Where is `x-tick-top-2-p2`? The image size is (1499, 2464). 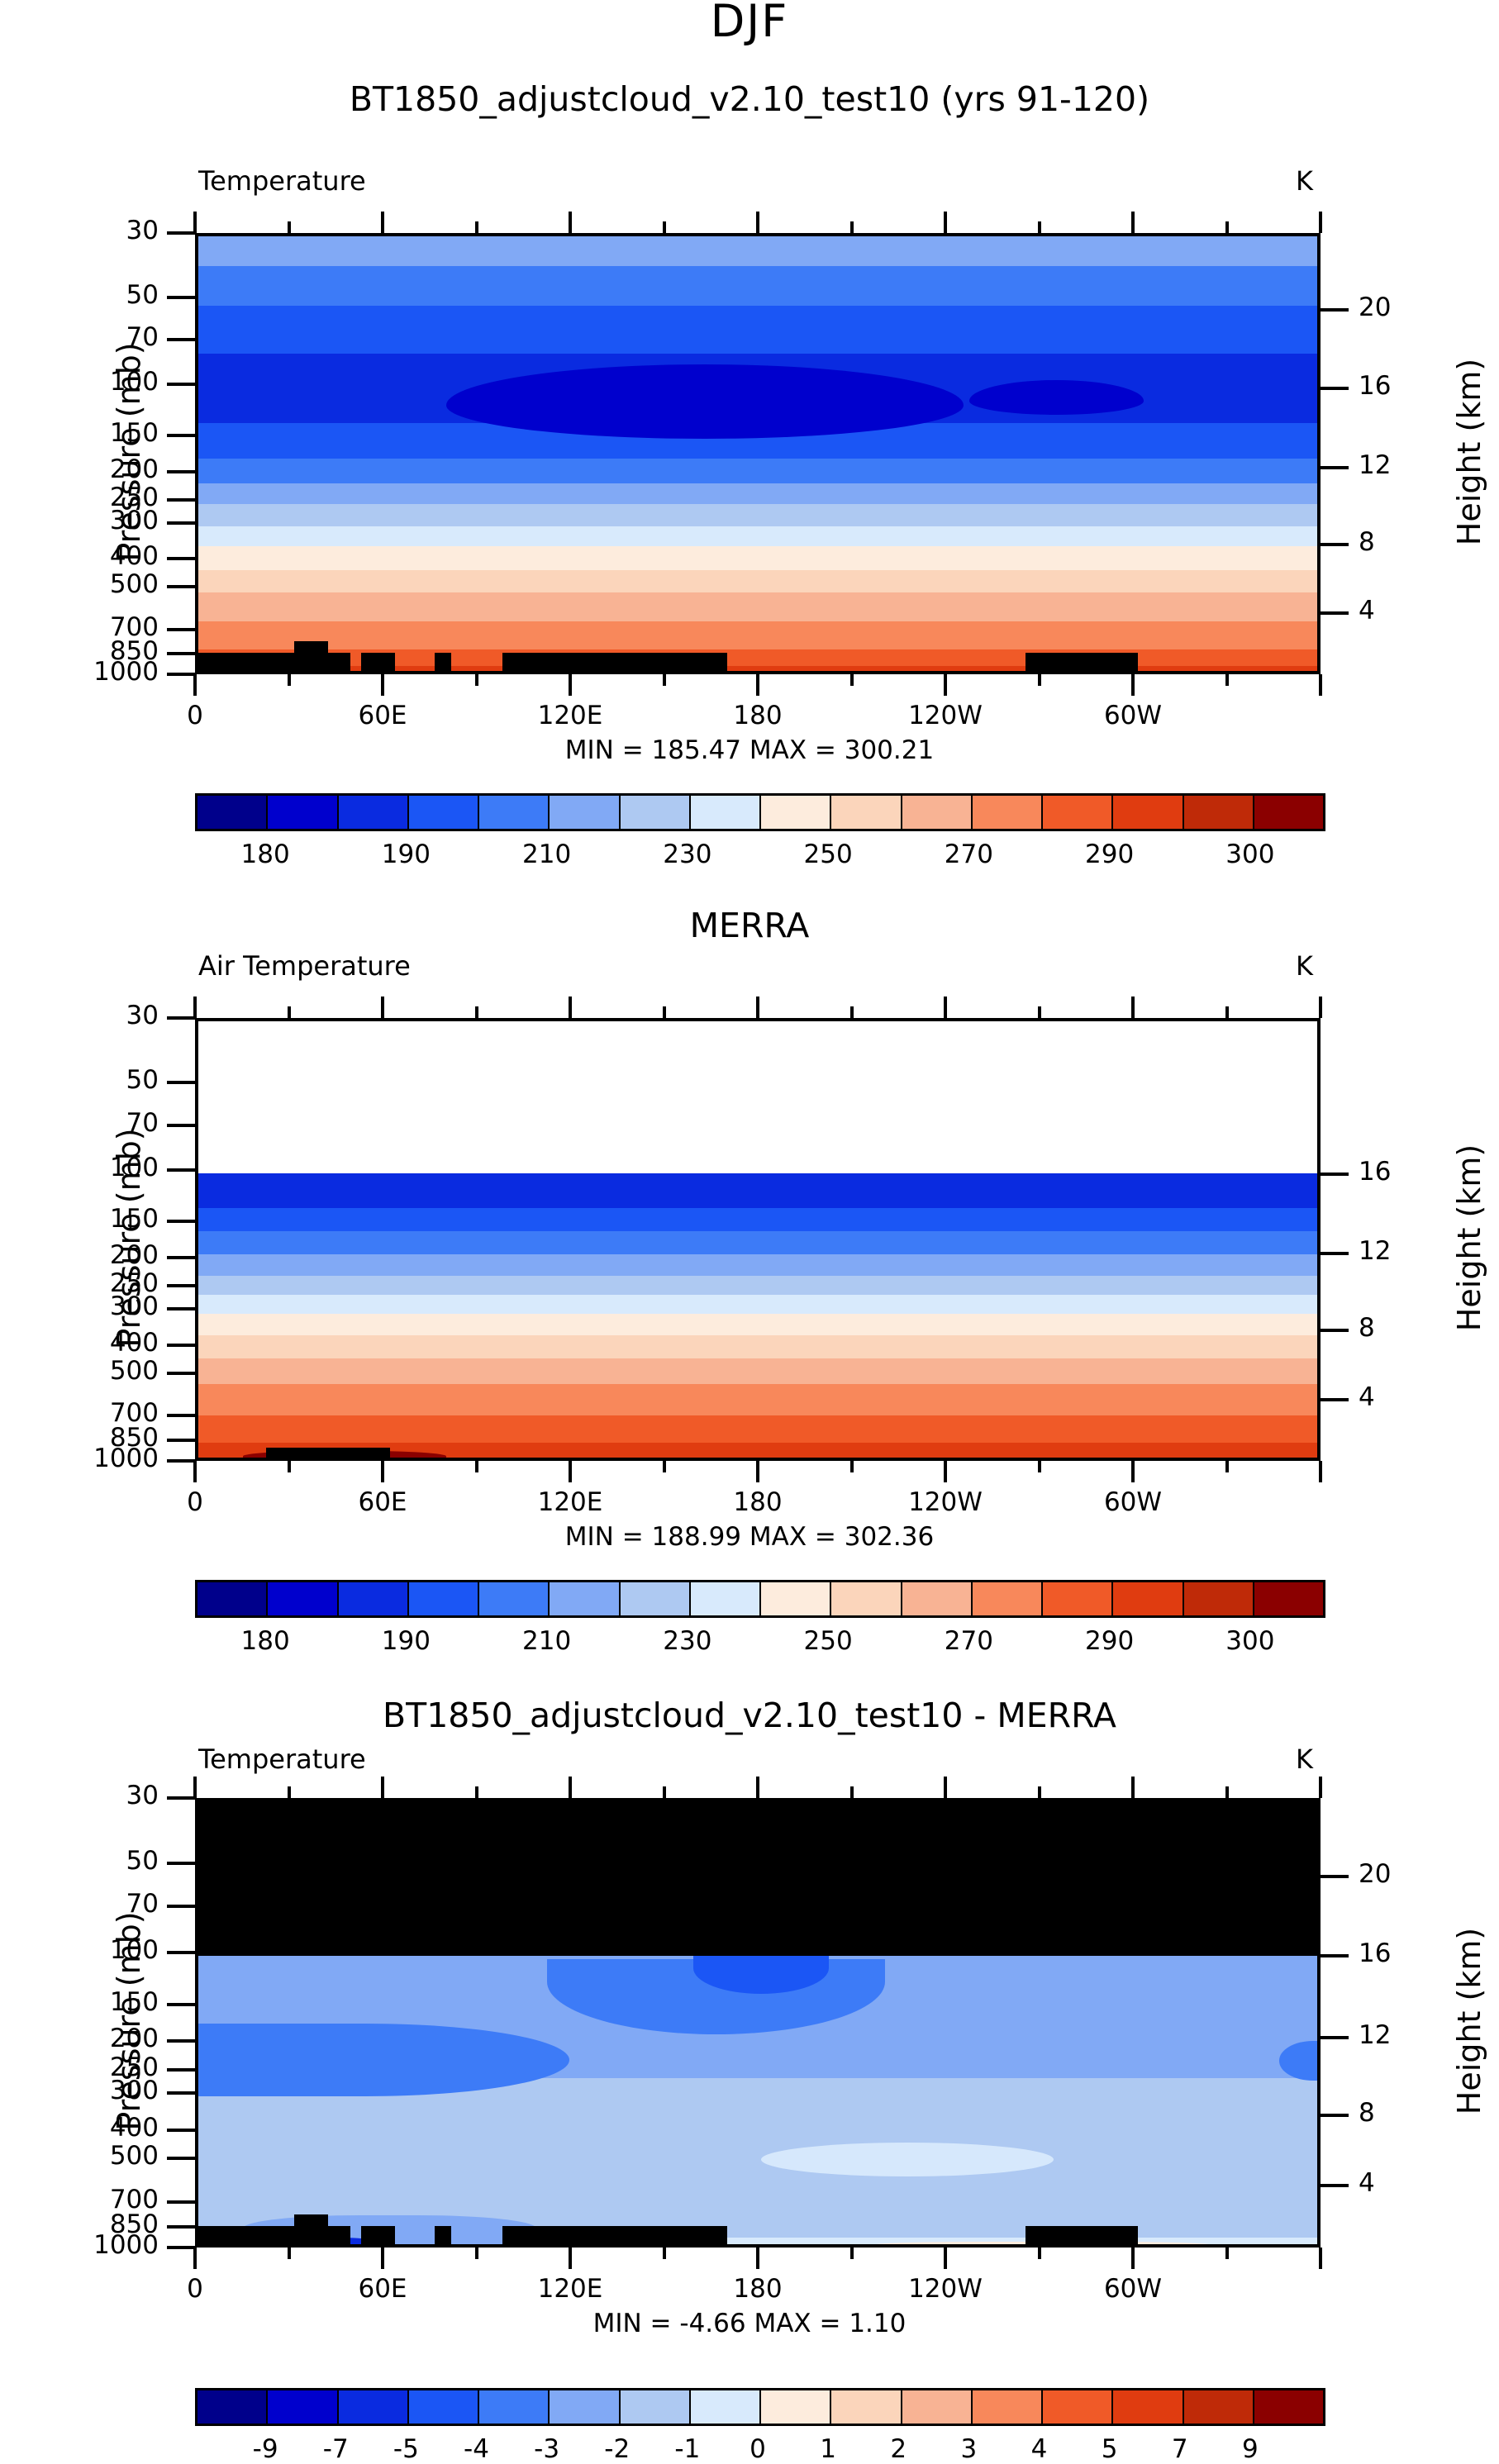 x-tick-top-2-p2 is located at coordinates (382, 1007).